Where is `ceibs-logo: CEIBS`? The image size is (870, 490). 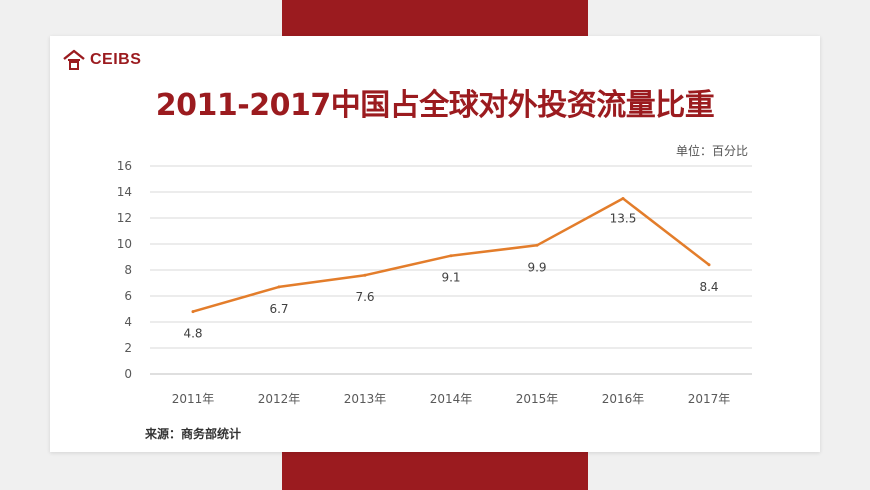
ceibs-logo: CEIBS is located at coordinates (101, 60).